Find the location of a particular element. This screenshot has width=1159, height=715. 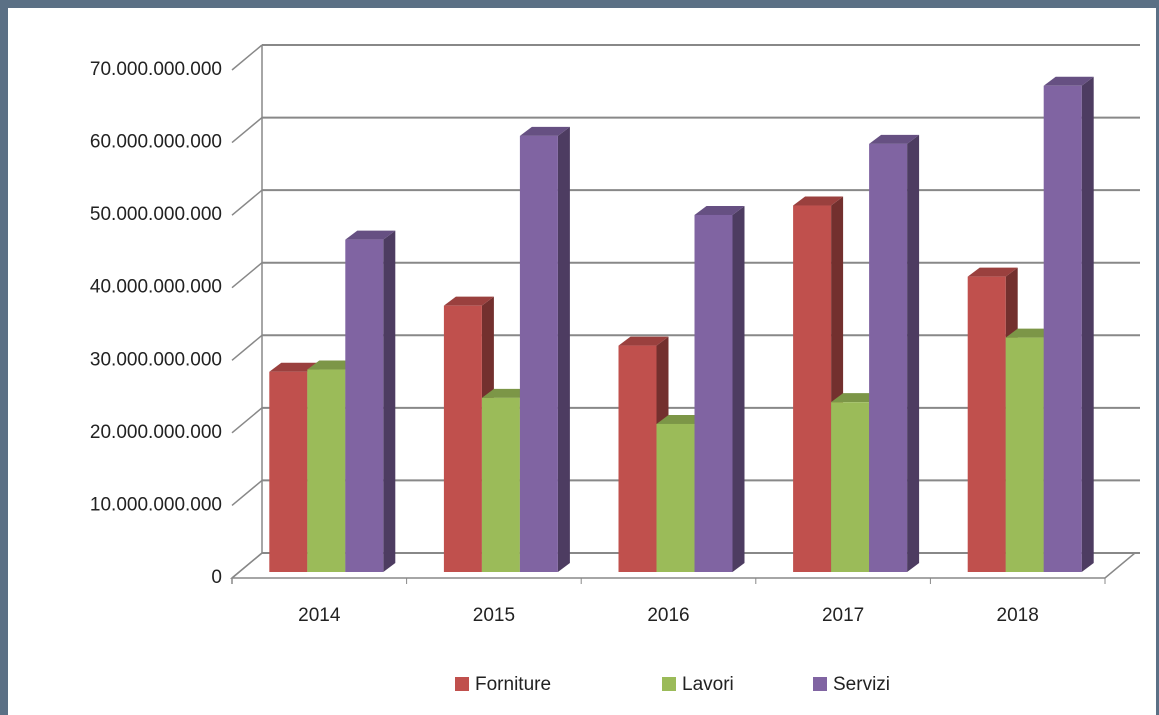

x-tick-label: 2017 is located at coordinates (843, 615).